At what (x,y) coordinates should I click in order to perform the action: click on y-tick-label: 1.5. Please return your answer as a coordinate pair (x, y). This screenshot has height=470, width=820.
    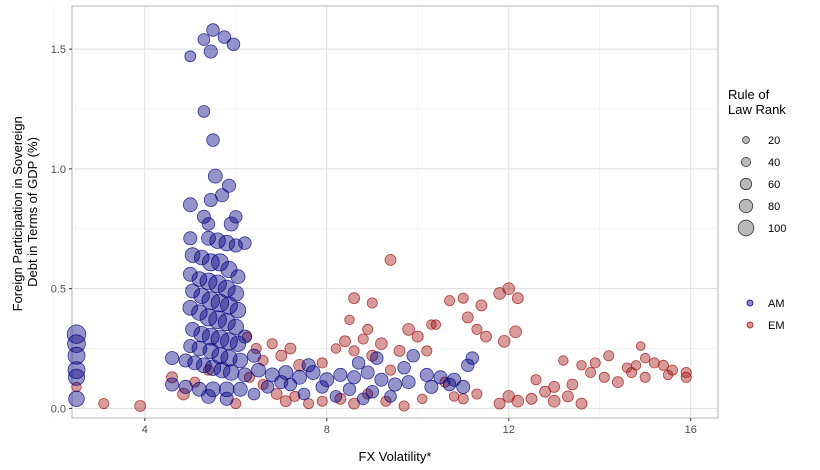
    Looking at the image, I should click on (58, 50).